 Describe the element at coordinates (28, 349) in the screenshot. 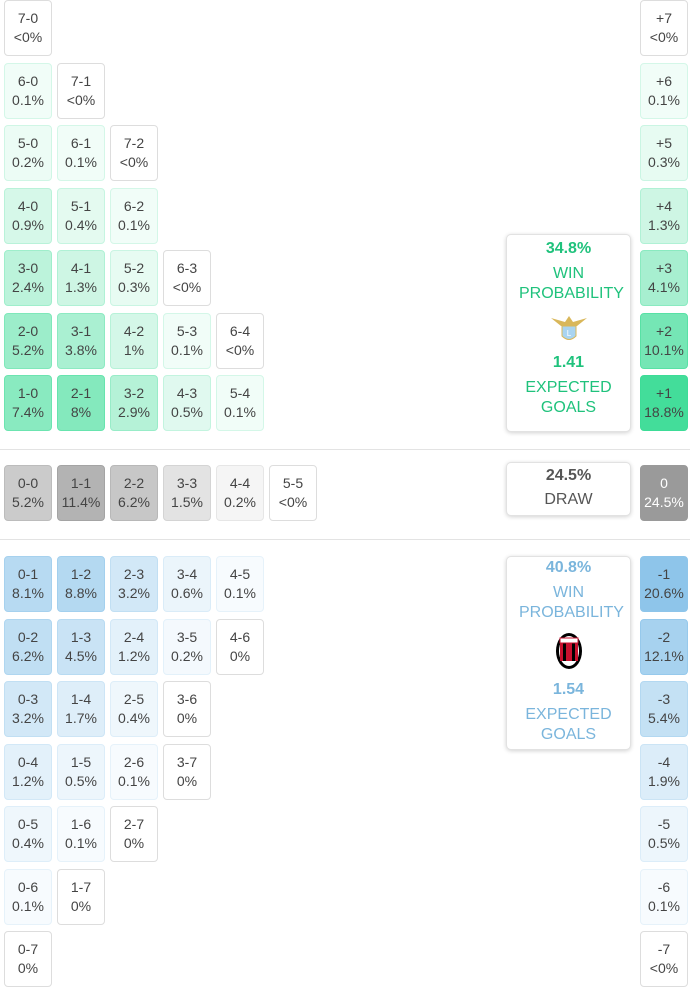

I see `probability: 5.2%` at that location.